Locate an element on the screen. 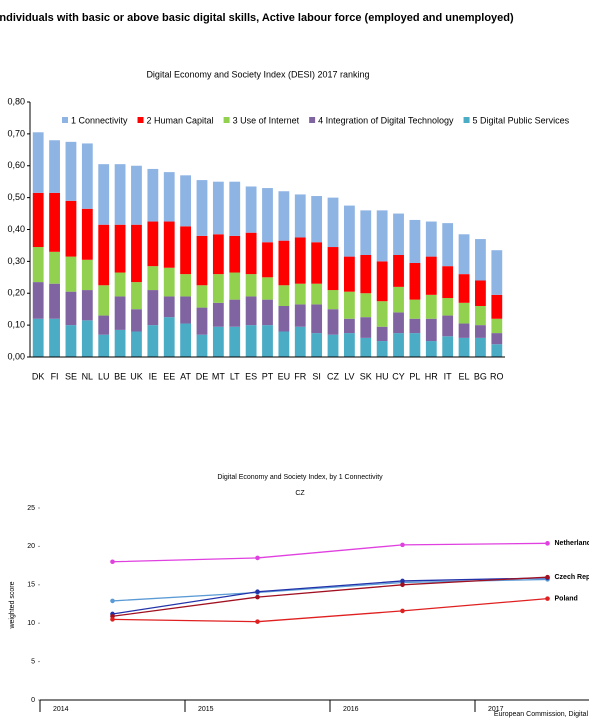 This screenshot has height=718, width=589. series-label: Czech Republic is located at coordinates (572, 577).